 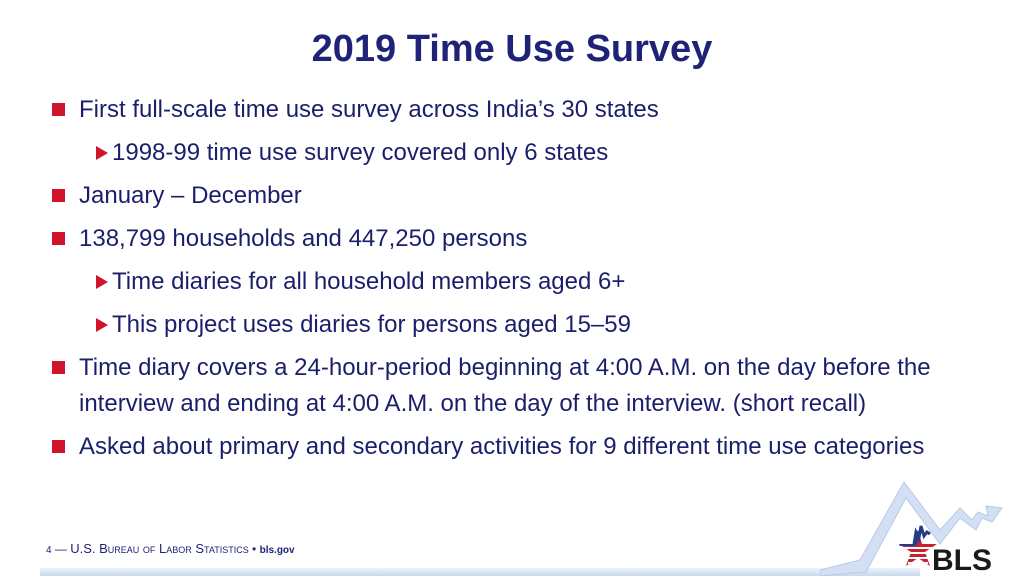 I want to click on organization-name: U.S. Bureau of Labor Statistics, so click(x=159, y=548).